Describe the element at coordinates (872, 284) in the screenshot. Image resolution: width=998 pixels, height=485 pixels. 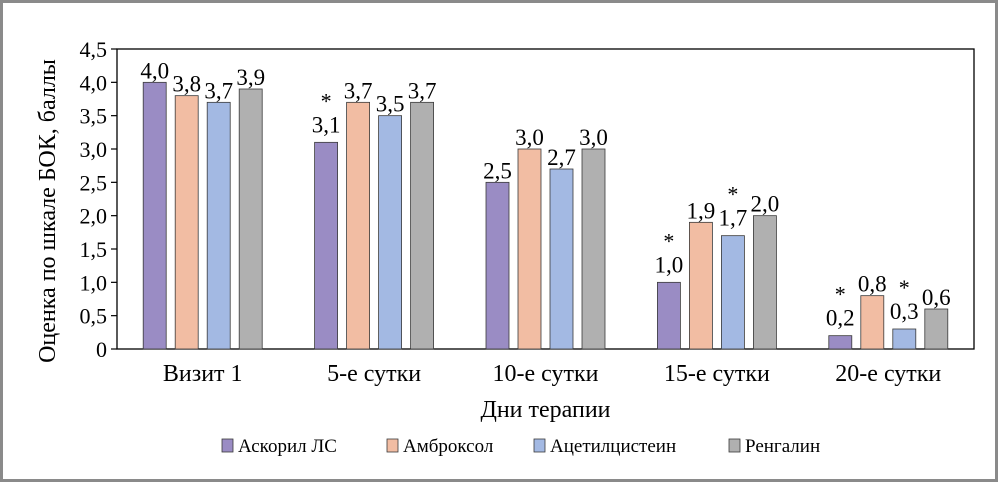
I see `data-label: 0,8` at that location.